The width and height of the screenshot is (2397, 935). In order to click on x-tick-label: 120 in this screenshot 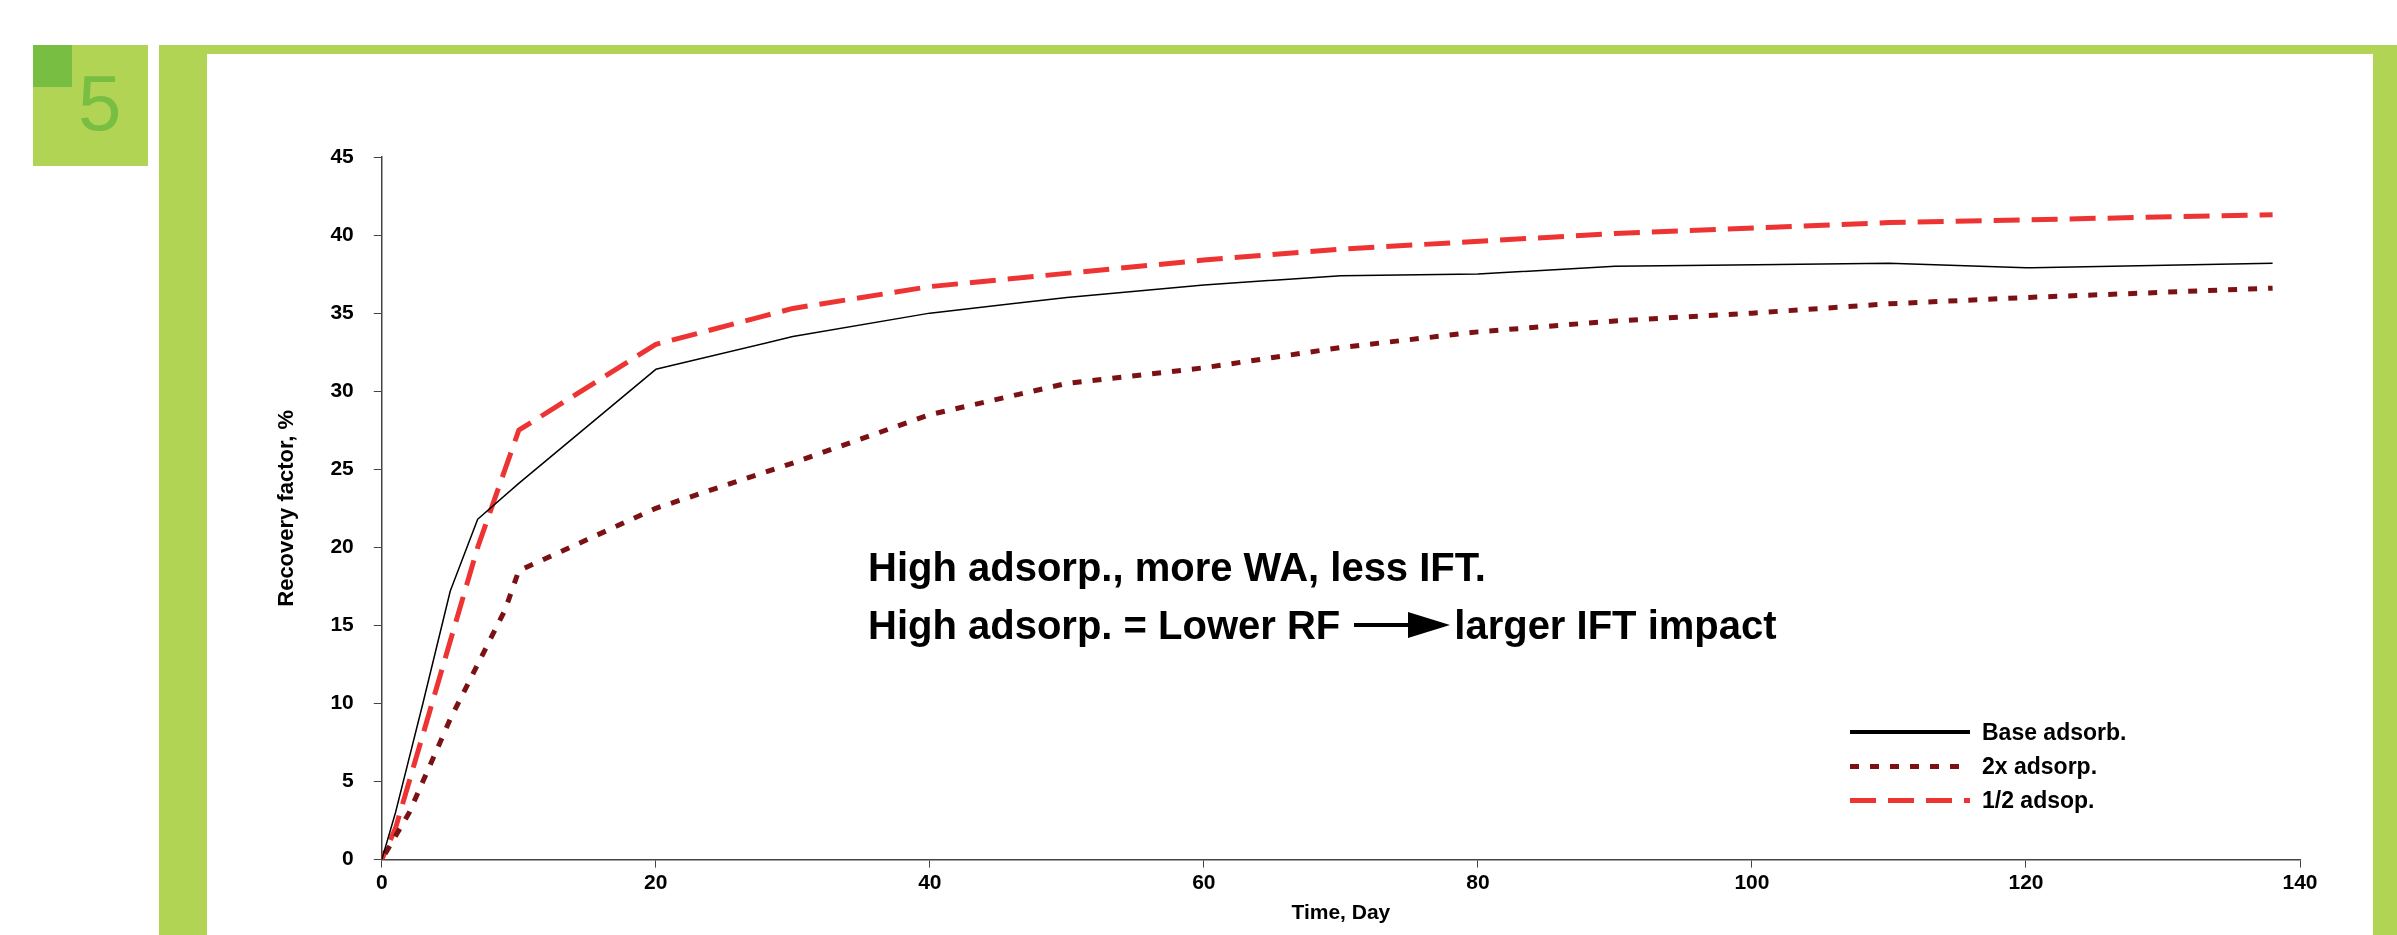, I will do `click(2026, 881)`.